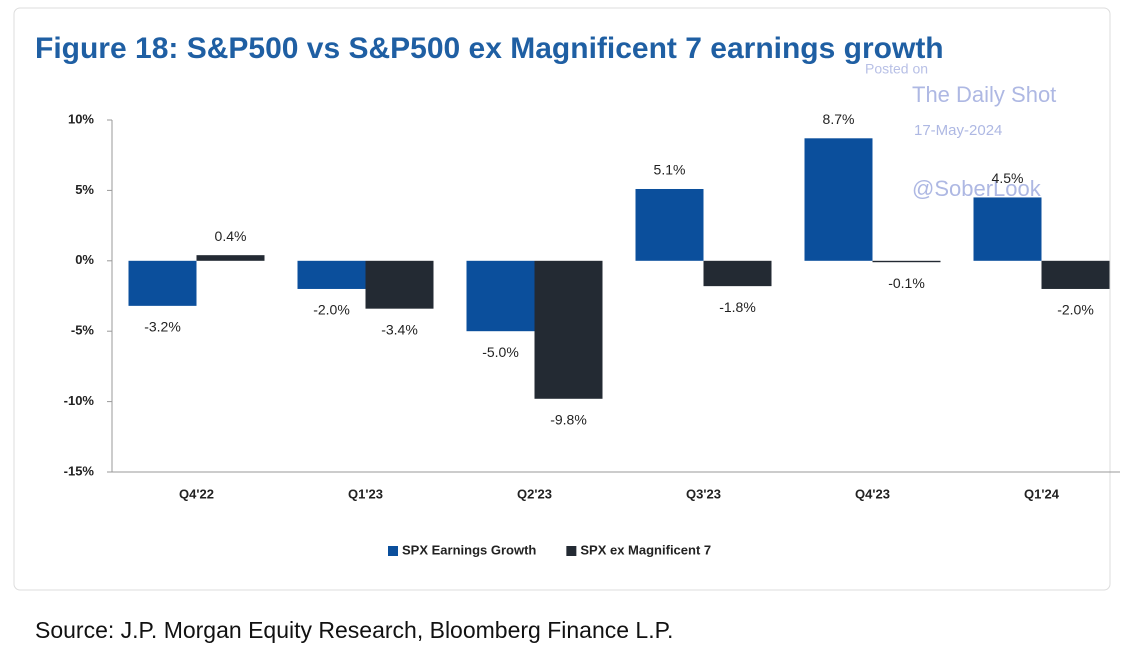 The image size is (1125, 649). Describe the element at coordinates (568, 419) in the screenshot. I see `value-label: -9.8%` at that location.